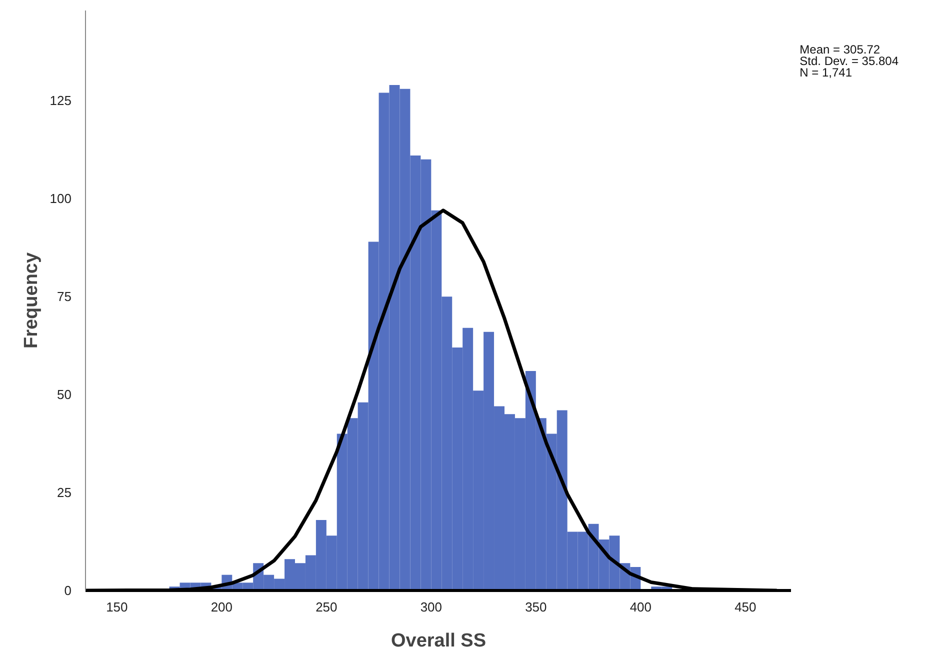  I want to click on x-tick-label: 300, so click(431, 607).